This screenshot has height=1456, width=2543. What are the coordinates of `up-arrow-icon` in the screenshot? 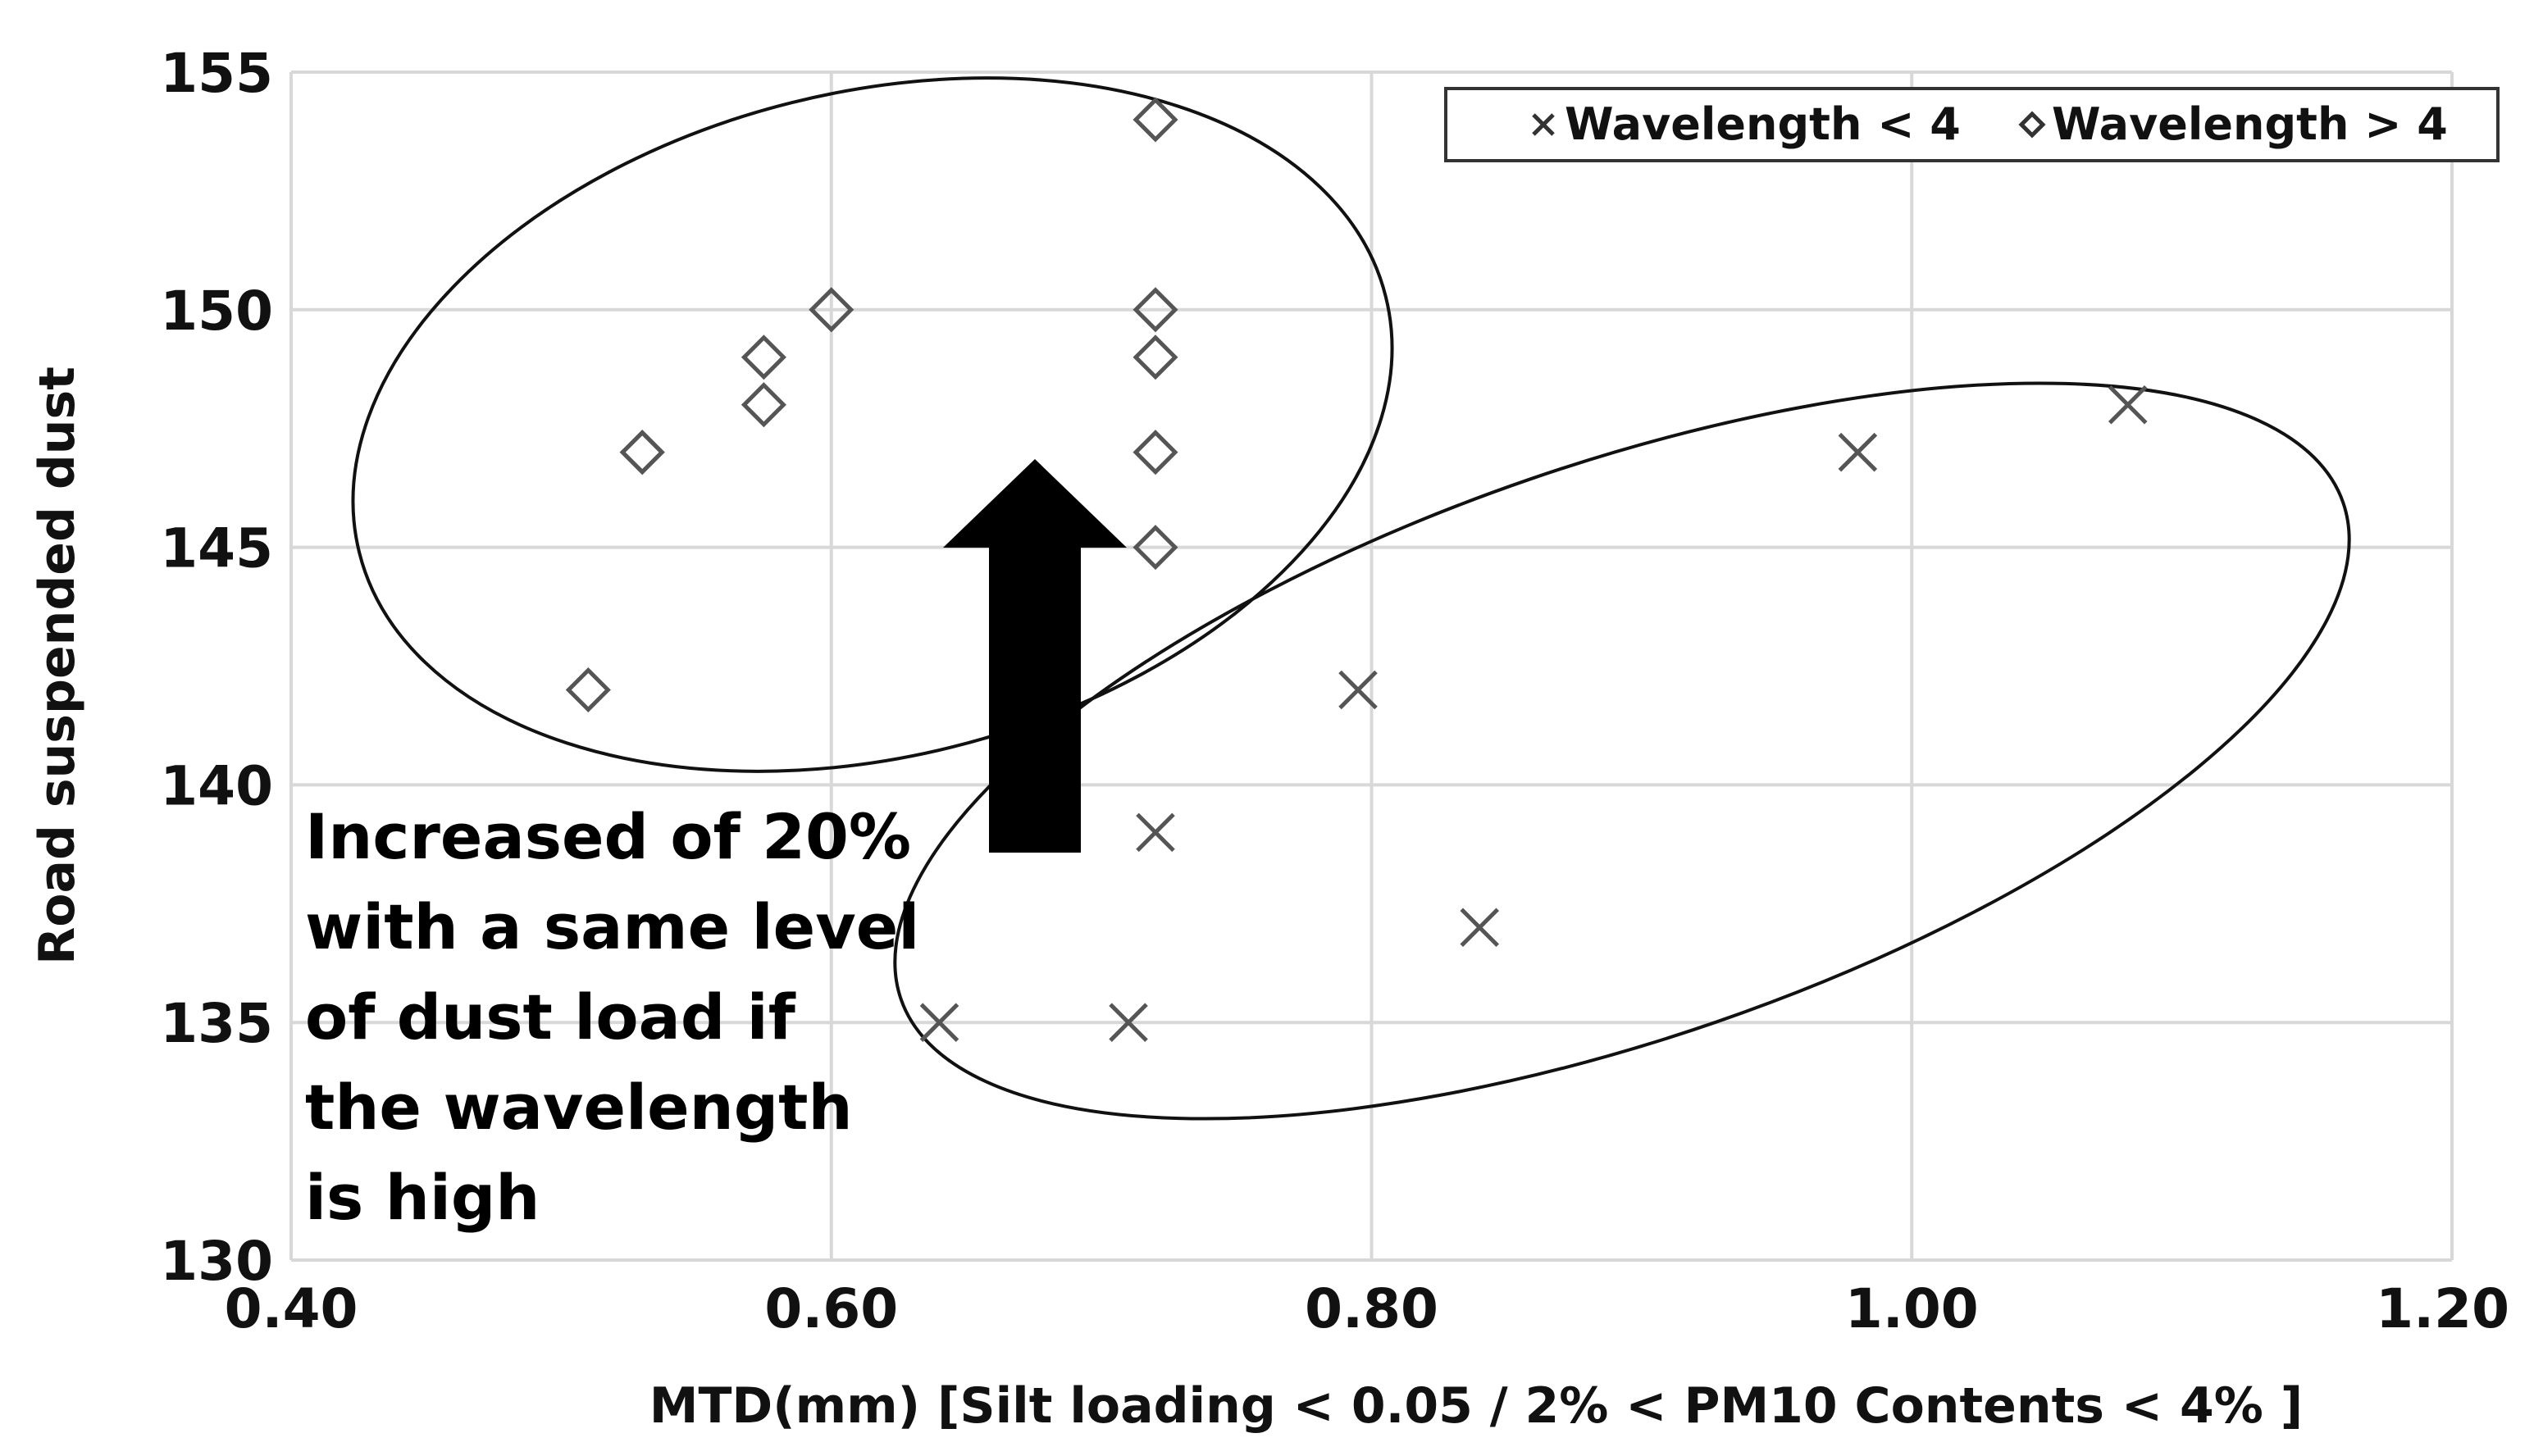 It's located at (1035, 656).